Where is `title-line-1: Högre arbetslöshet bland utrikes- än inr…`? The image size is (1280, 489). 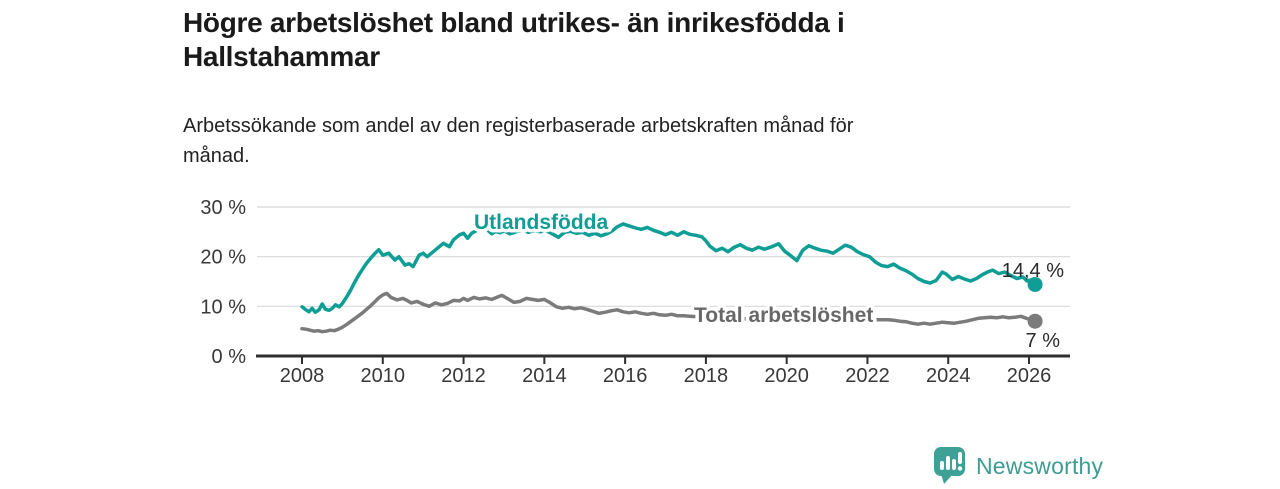
title-line-1: Högre arbetslöshet bland utrikes- än inr… is located at coordinates (514, 22).